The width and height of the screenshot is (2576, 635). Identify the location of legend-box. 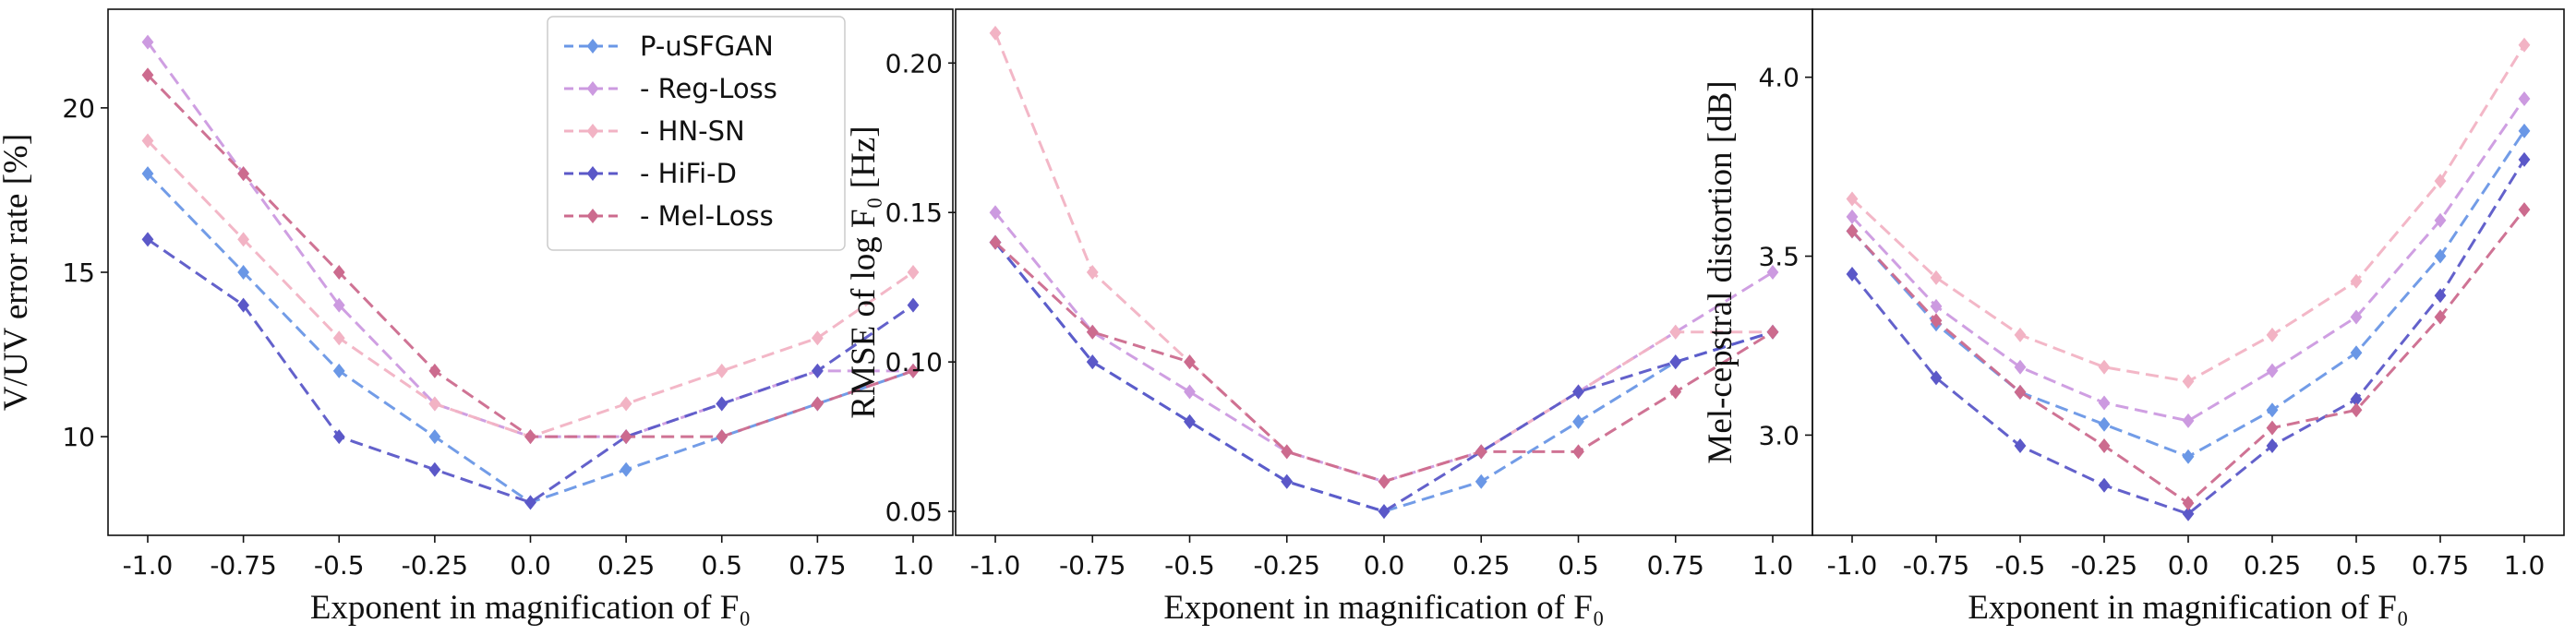
(696, 133).